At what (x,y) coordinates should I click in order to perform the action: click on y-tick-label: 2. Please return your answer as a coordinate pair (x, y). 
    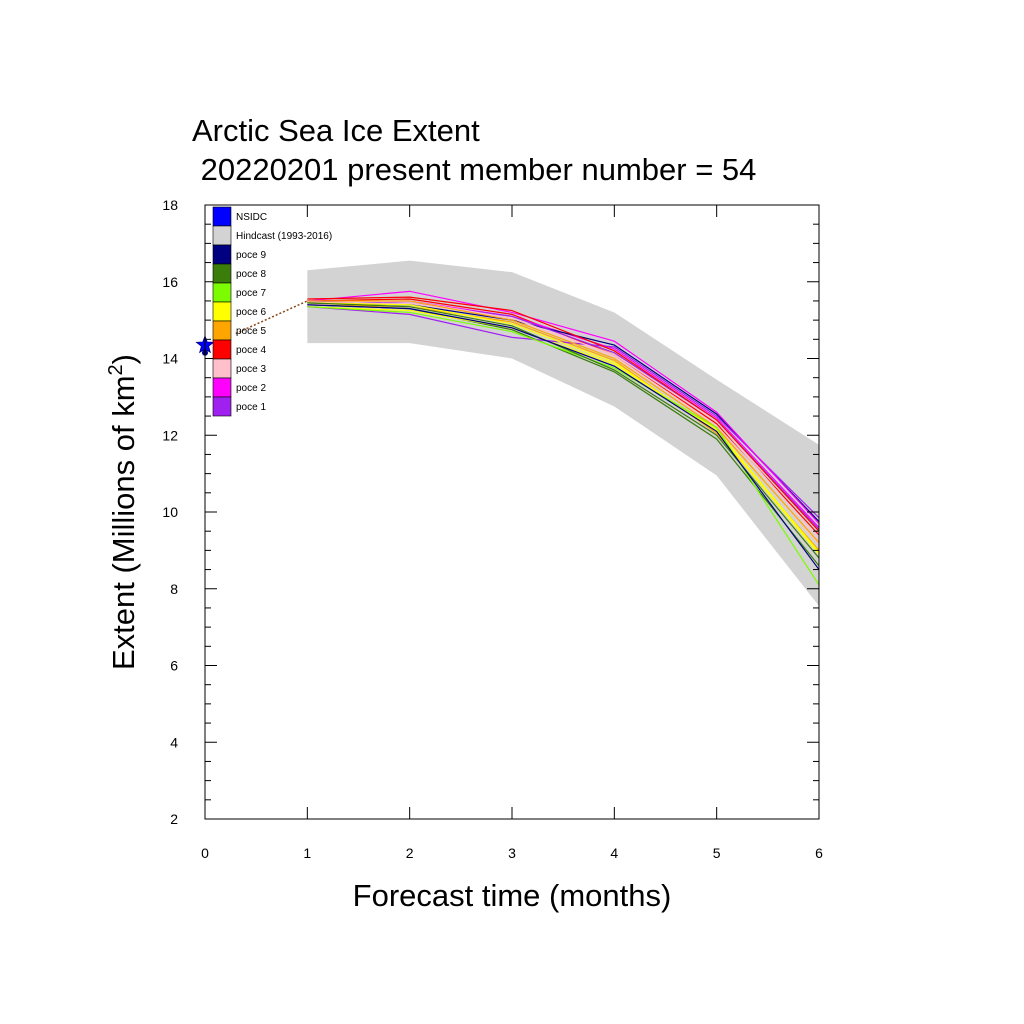
    Looking at the image, I should click on (174, 819).